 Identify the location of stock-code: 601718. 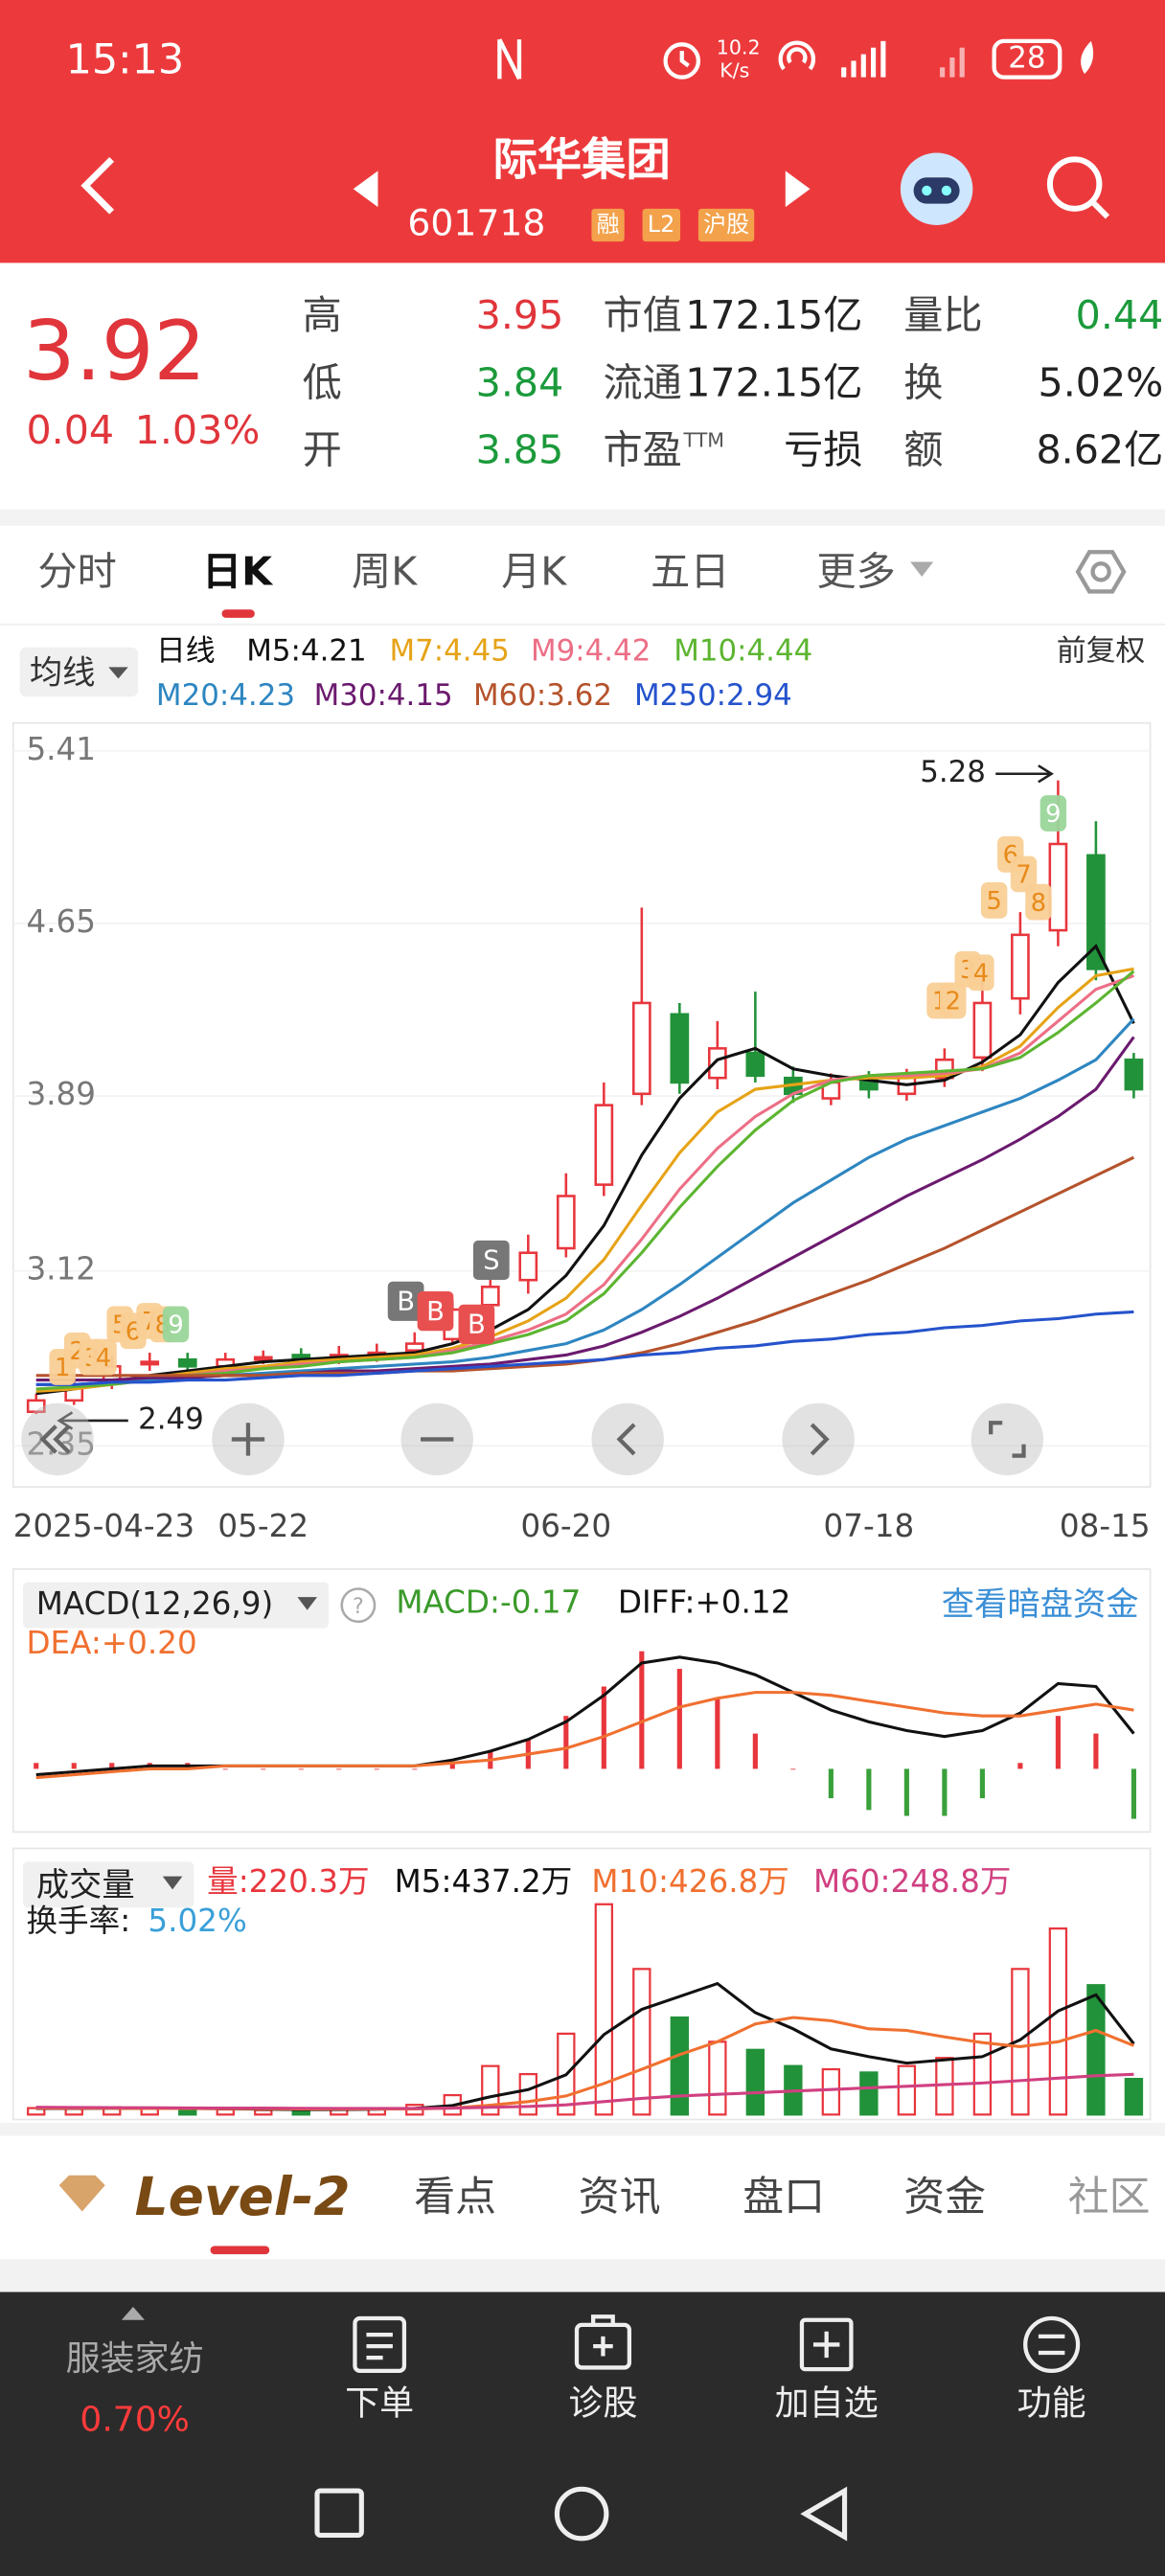
(476, 224).